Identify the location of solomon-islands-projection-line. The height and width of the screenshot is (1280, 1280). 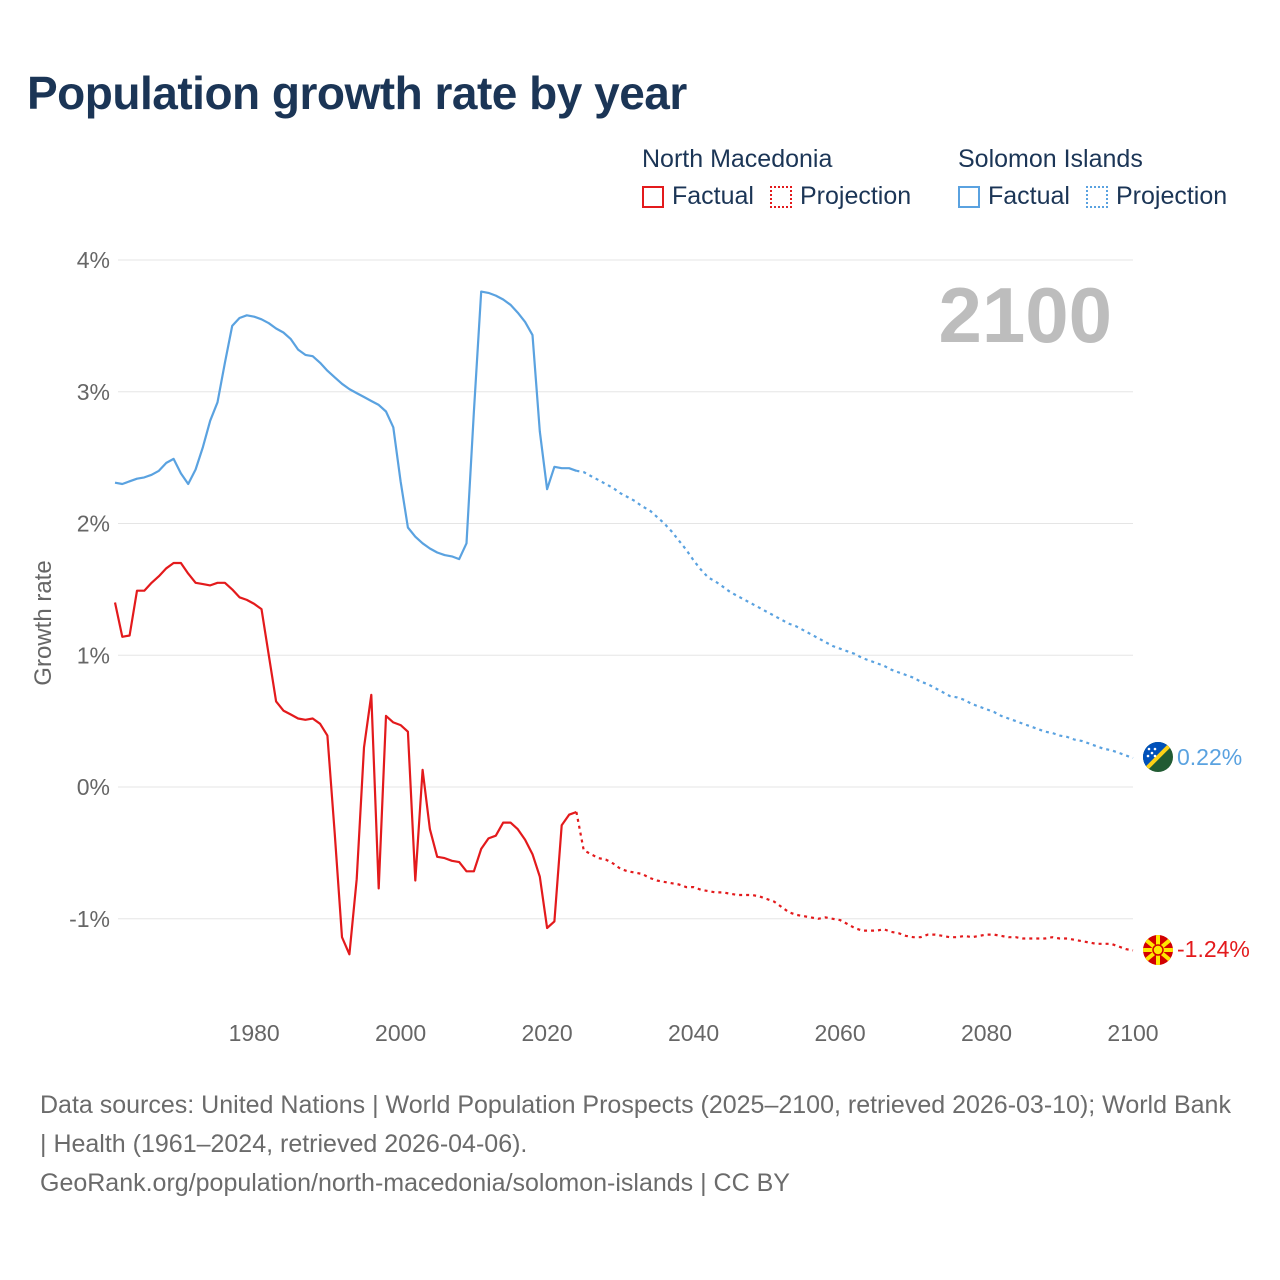
(855, 614).